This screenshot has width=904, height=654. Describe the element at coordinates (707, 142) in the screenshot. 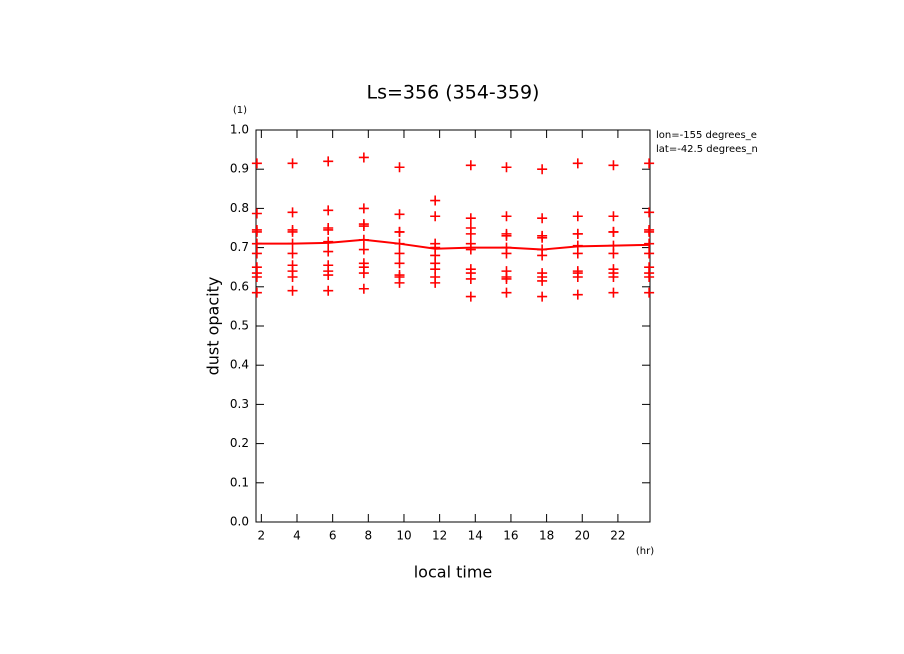

I see `annotations: lon=-155 degrees_e lat=-42.5 degrees_n` at that location.